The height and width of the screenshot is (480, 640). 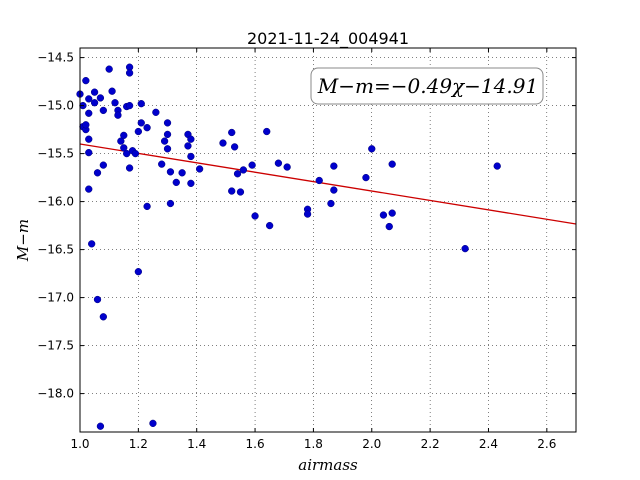 What do you see at coordinates (430, 444) in the screenshot?
I see `x-tick-label: 2.2` at bounding box center [430, 444].